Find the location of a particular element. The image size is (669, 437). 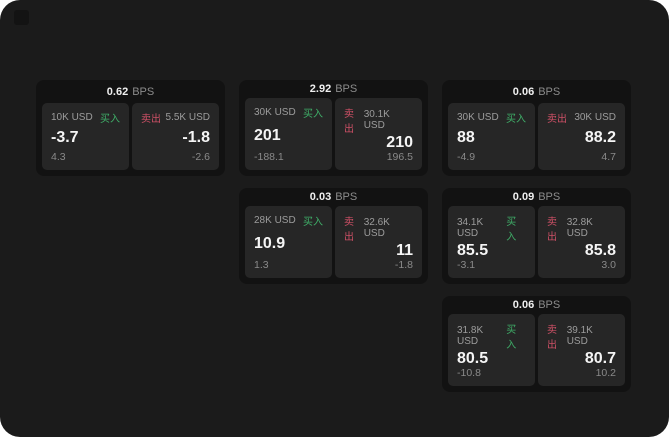

buy-amount: 28K USD is located at coordinates (275, 220).